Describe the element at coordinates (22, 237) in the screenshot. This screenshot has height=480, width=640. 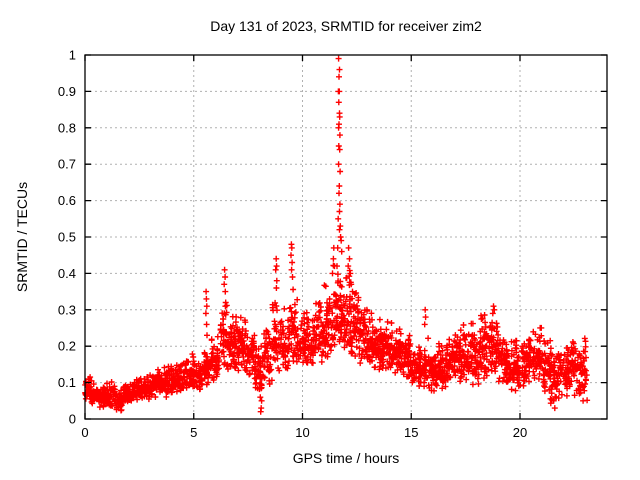
I see `y-axis-label: SRMTID / TECUs` at that location.